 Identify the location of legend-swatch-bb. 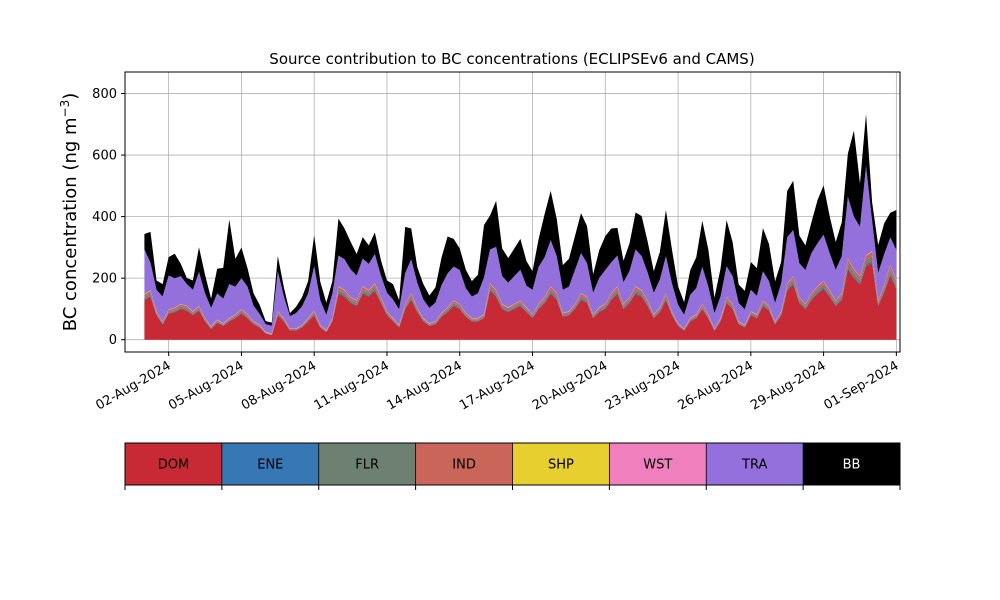
(851, 464).